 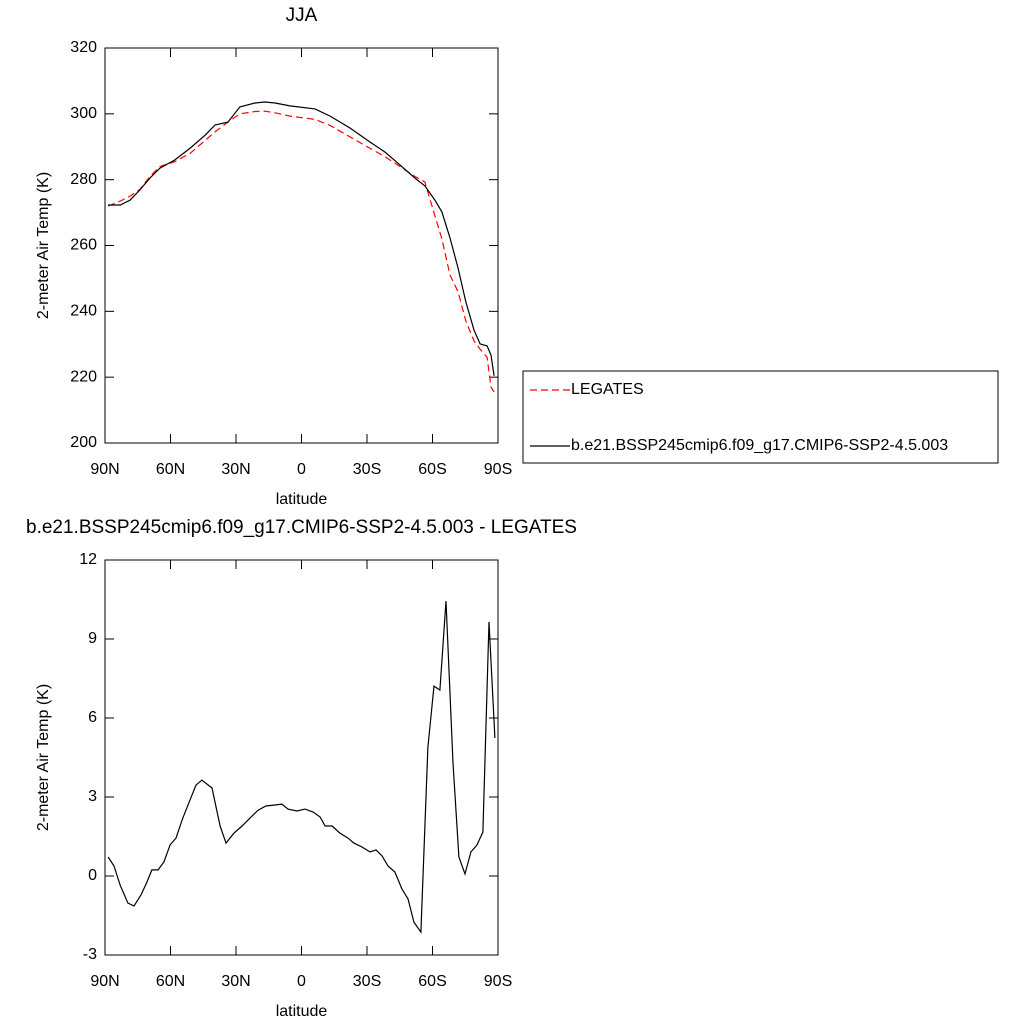 I want to click on y-tick-label: 300, so click(x=83, y=113).